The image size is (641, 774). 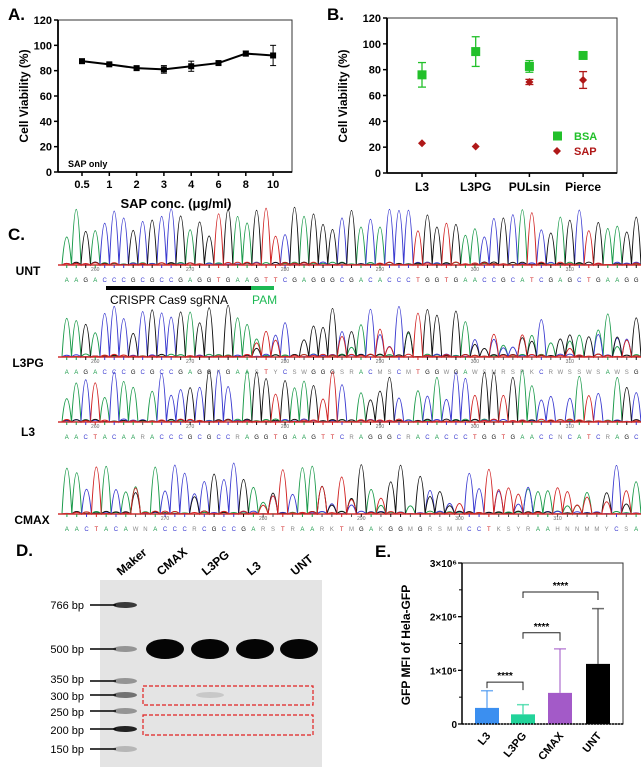 I want to click on highlight-box-300bp, so click(x=228, y=695).